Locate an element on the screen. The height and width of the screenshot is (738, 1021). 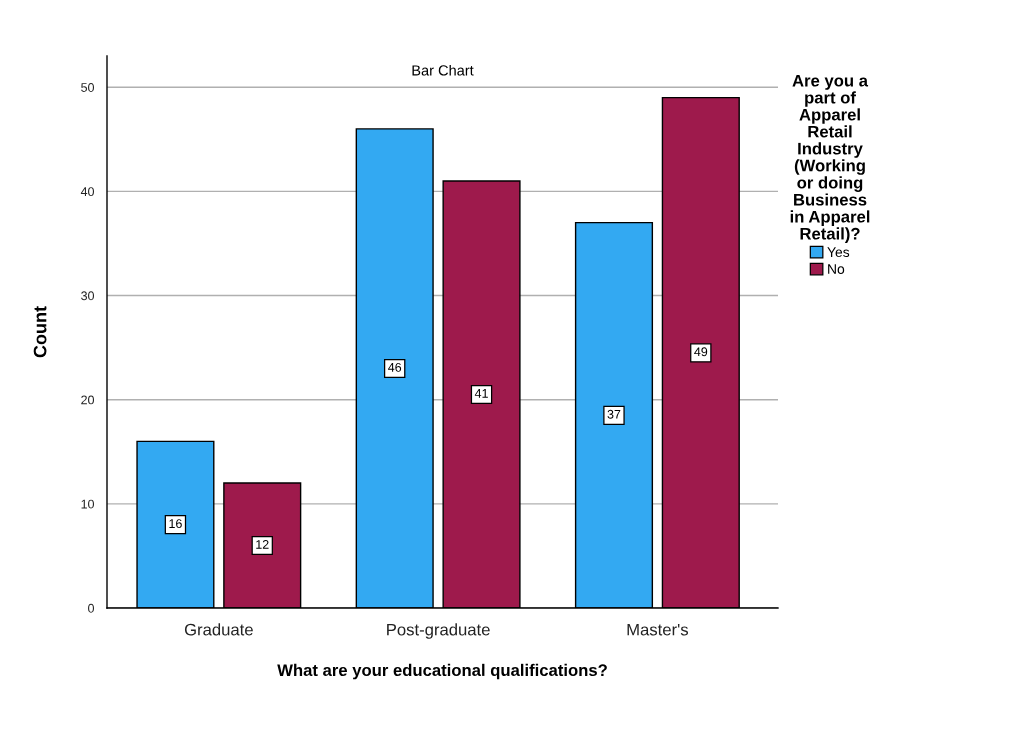
legend-label: No is located at coordinates (836, 269).